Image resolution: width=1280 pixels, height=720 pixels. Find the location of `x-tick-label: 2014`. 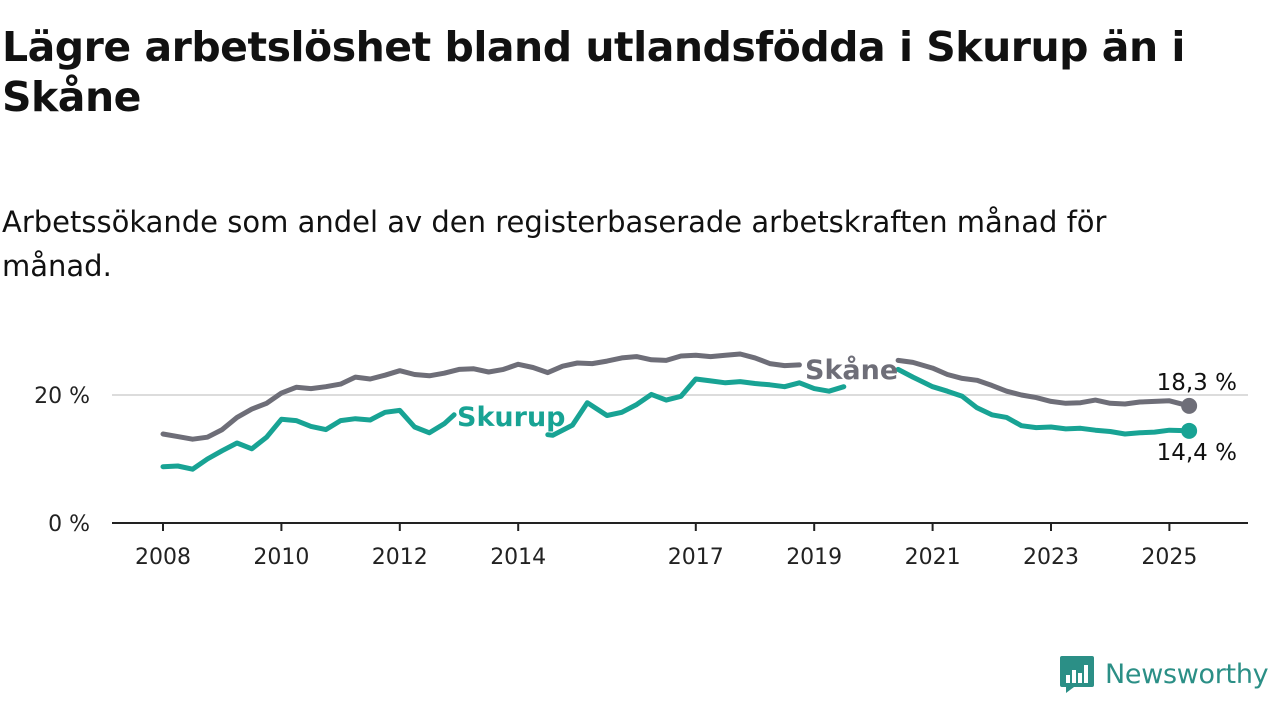

x-tick-label: 2014 is located at coordinates (518, 557).